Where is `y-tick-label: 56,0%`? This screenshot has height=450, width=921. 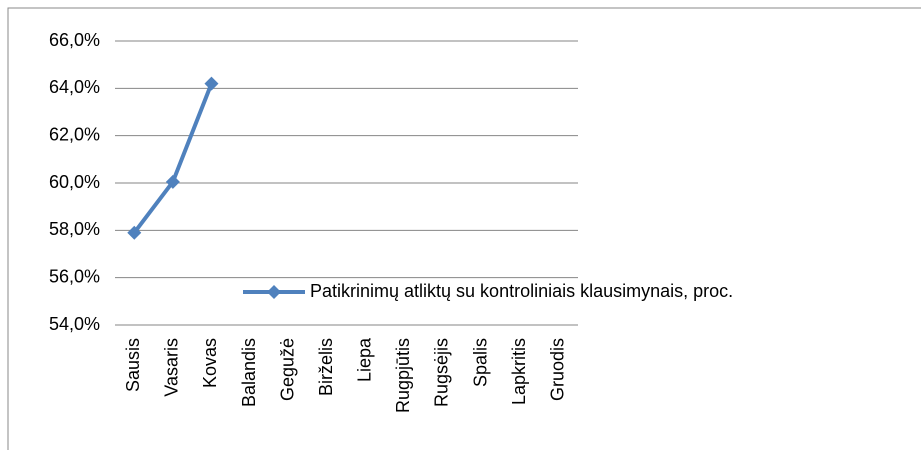
y-tick-label: 56,0% is located at coordinates (74, 276).